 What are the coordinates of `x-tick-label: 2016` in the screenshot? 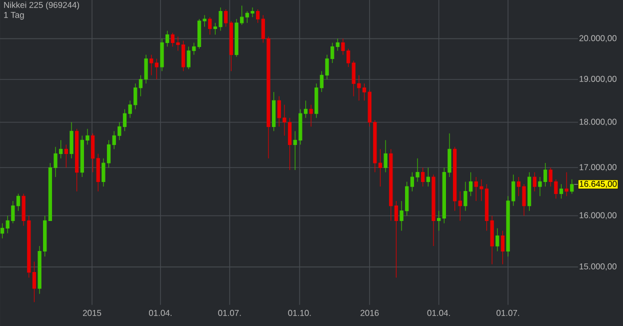 It's located at (369, 313).